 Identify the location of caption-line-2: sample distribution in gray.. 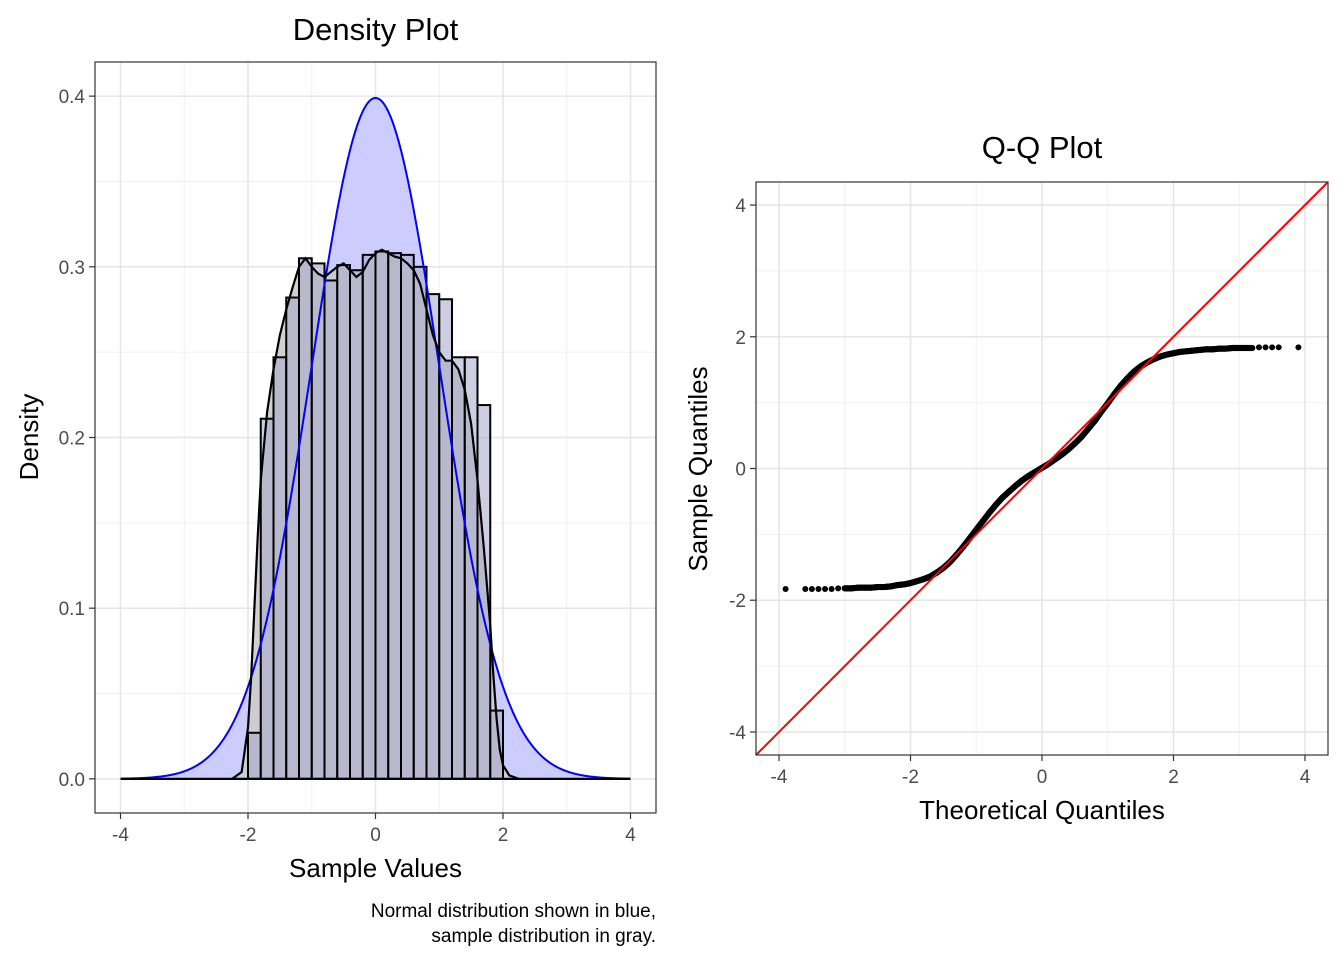
(543, 936).